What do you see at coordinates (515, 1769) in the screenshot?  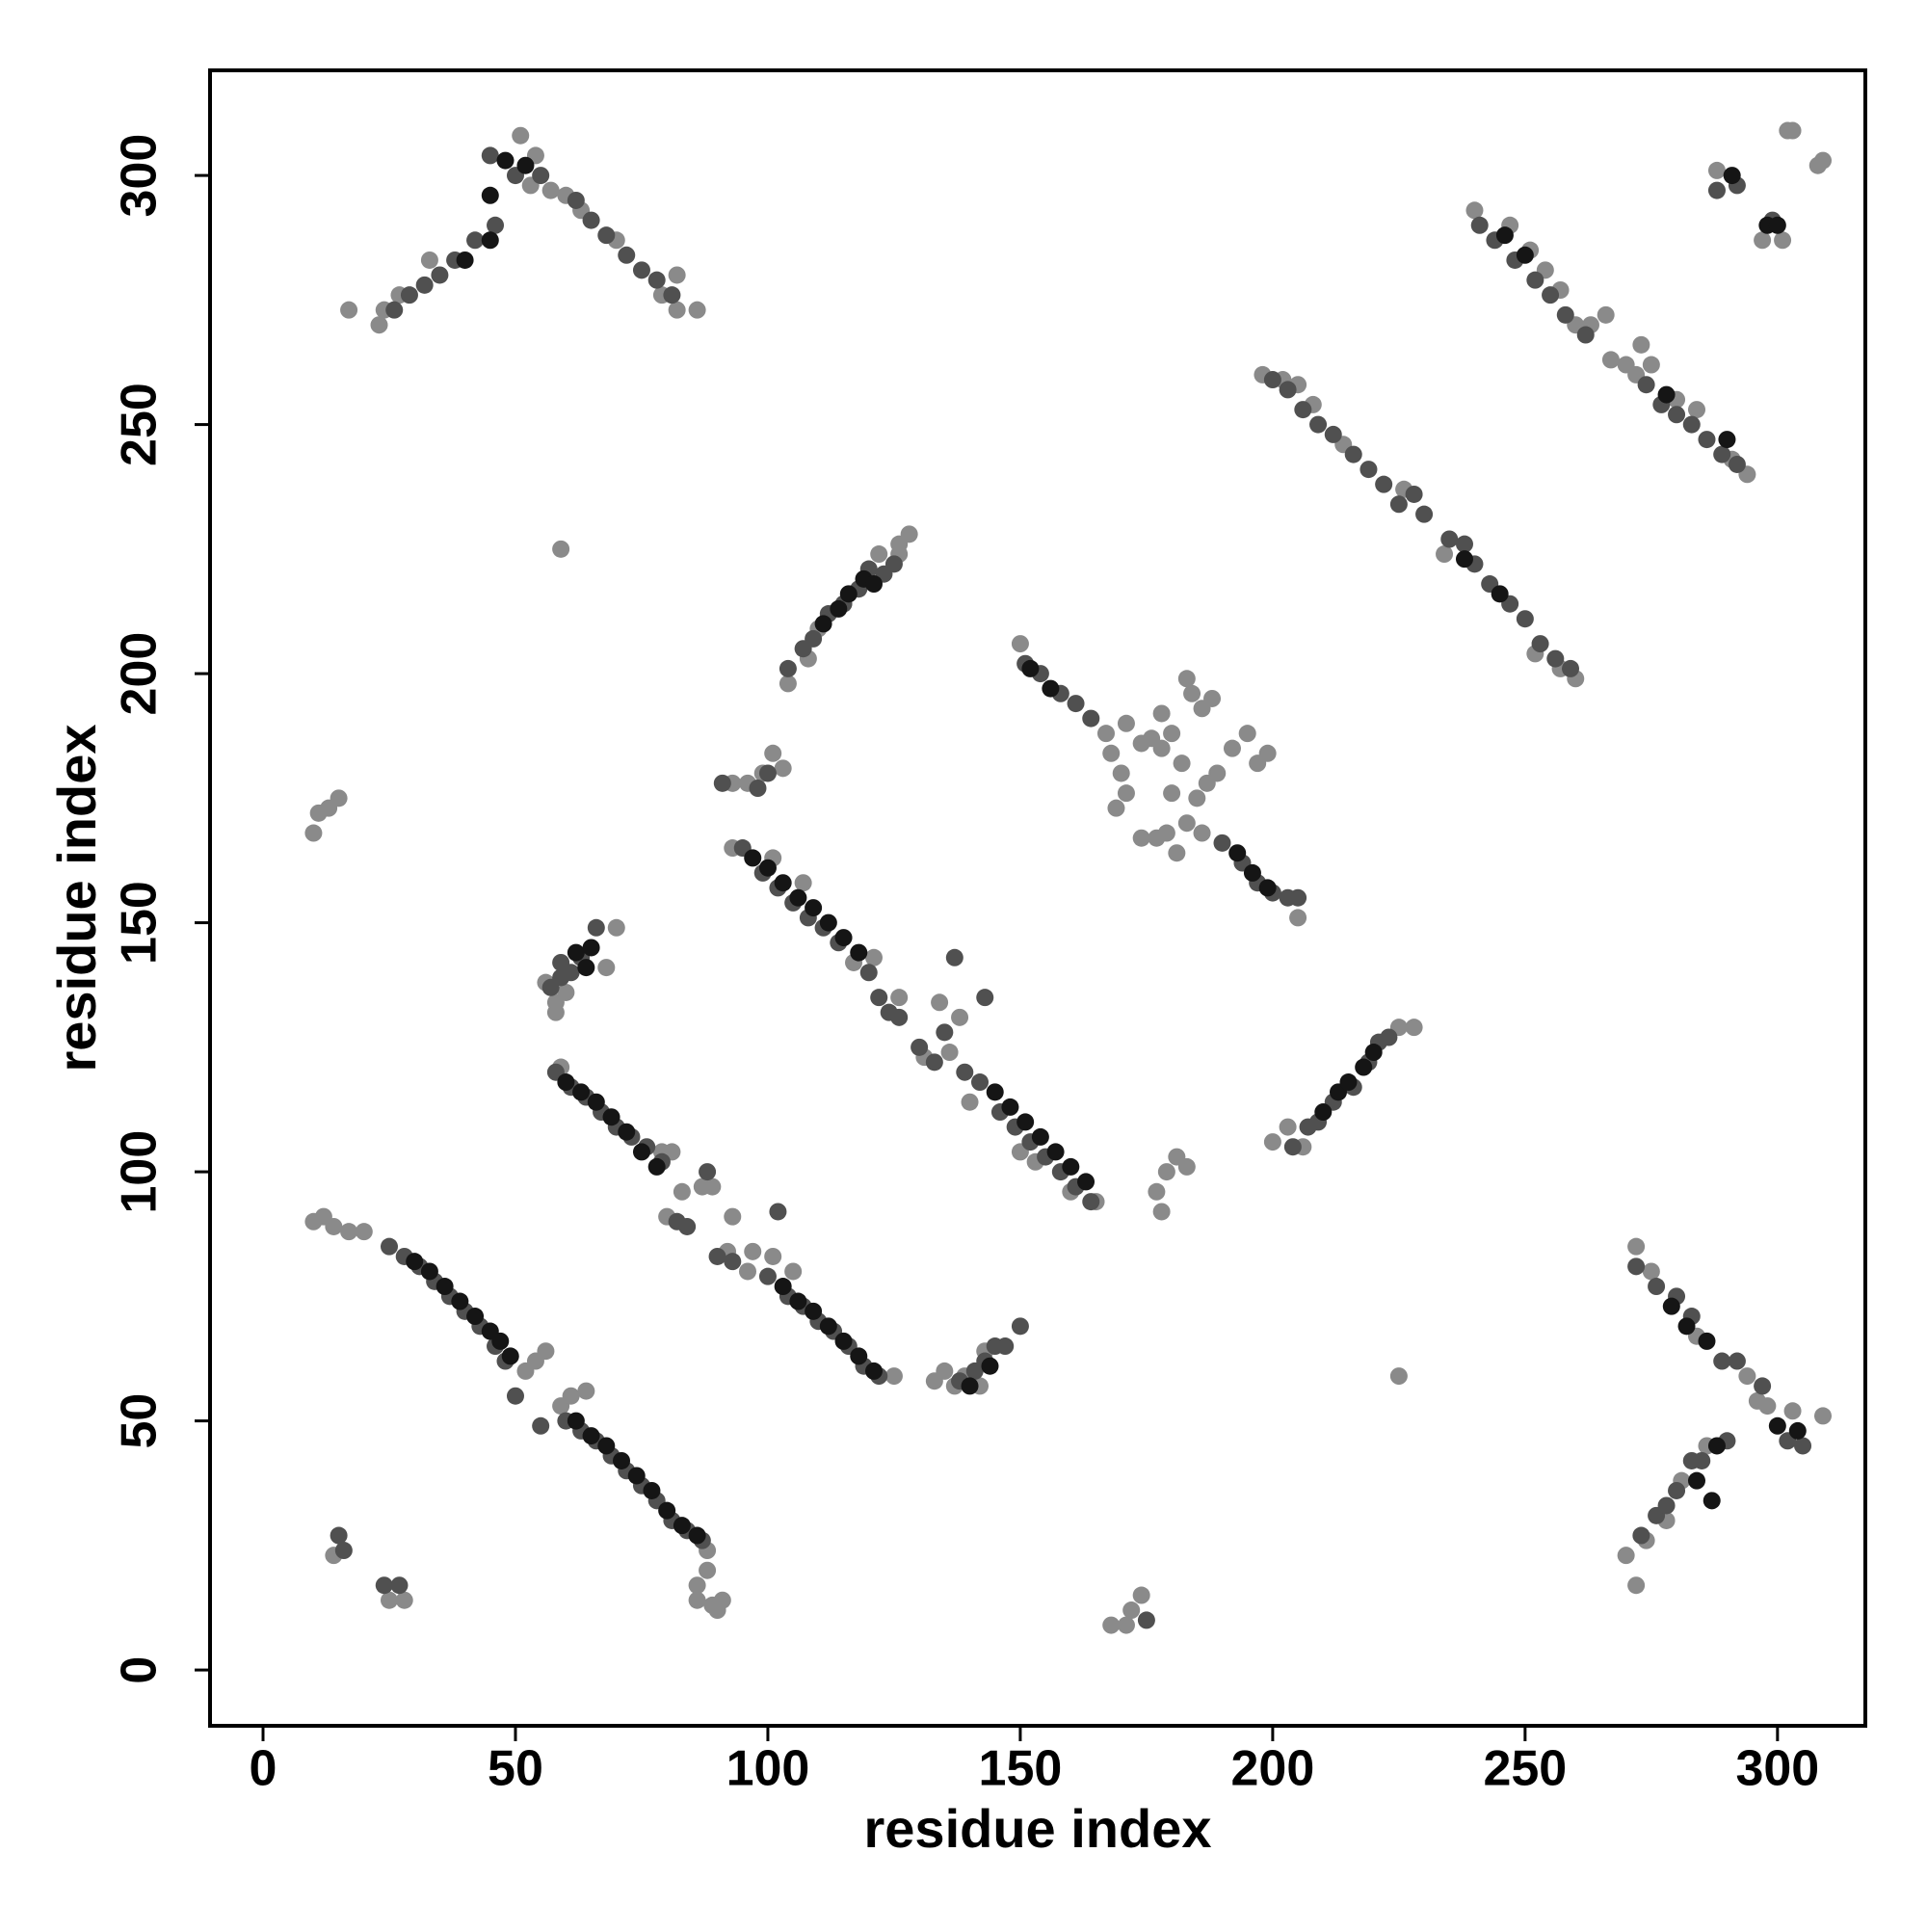 I see `x-tick-label: 50` at bounding box center [515, 1769].